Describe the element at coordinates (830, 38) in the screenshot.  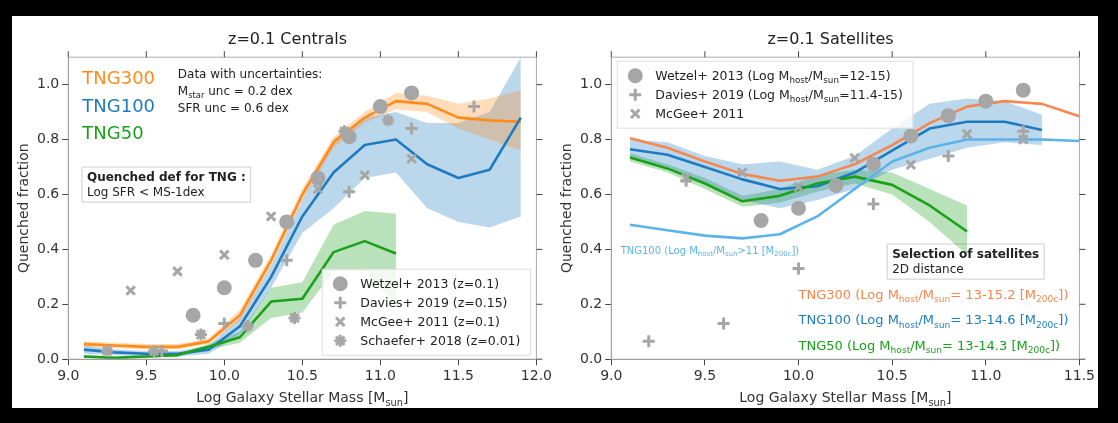
I see `chart-title: z=0.1 Satellites` at that location.